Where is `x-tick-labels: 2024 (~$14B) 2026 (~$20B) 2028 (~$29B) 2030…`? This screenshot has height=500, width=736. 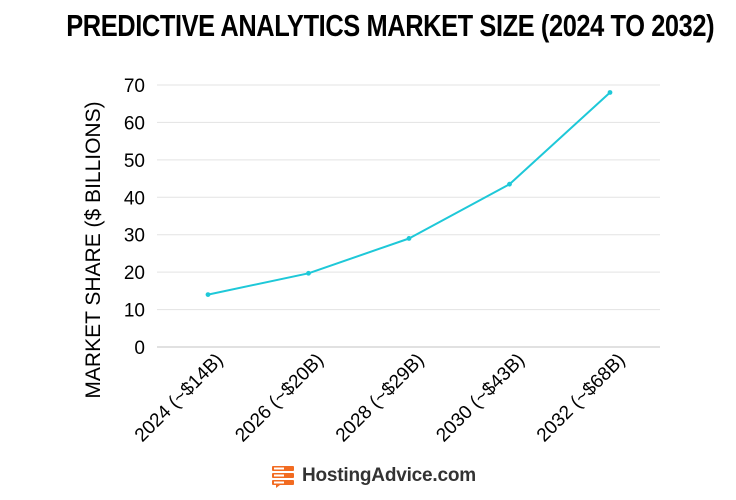
x-tick-labels: 2024 (~$14B) 2026 (~$20B) 2028 (~$29B) 2030… is located at coordinates (380, 398).